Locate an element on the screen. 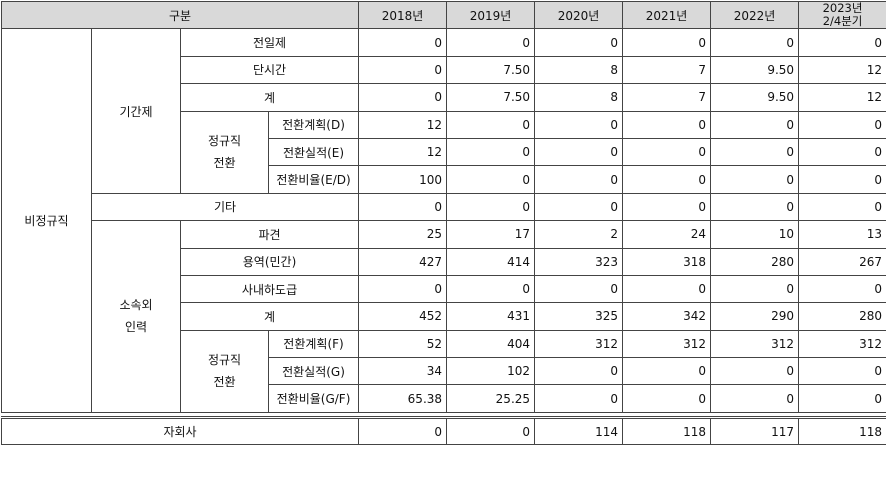  table-row: 전환실적(E) 12 0 0 0 0 0 is located at coordinates (444, 152).